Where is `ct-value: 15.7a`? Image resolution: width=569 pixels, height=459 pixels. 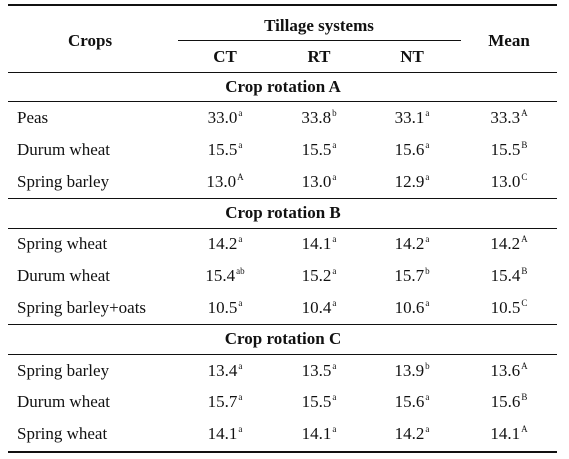
ct-value: 15.7a is located at coordinates (225, 401).